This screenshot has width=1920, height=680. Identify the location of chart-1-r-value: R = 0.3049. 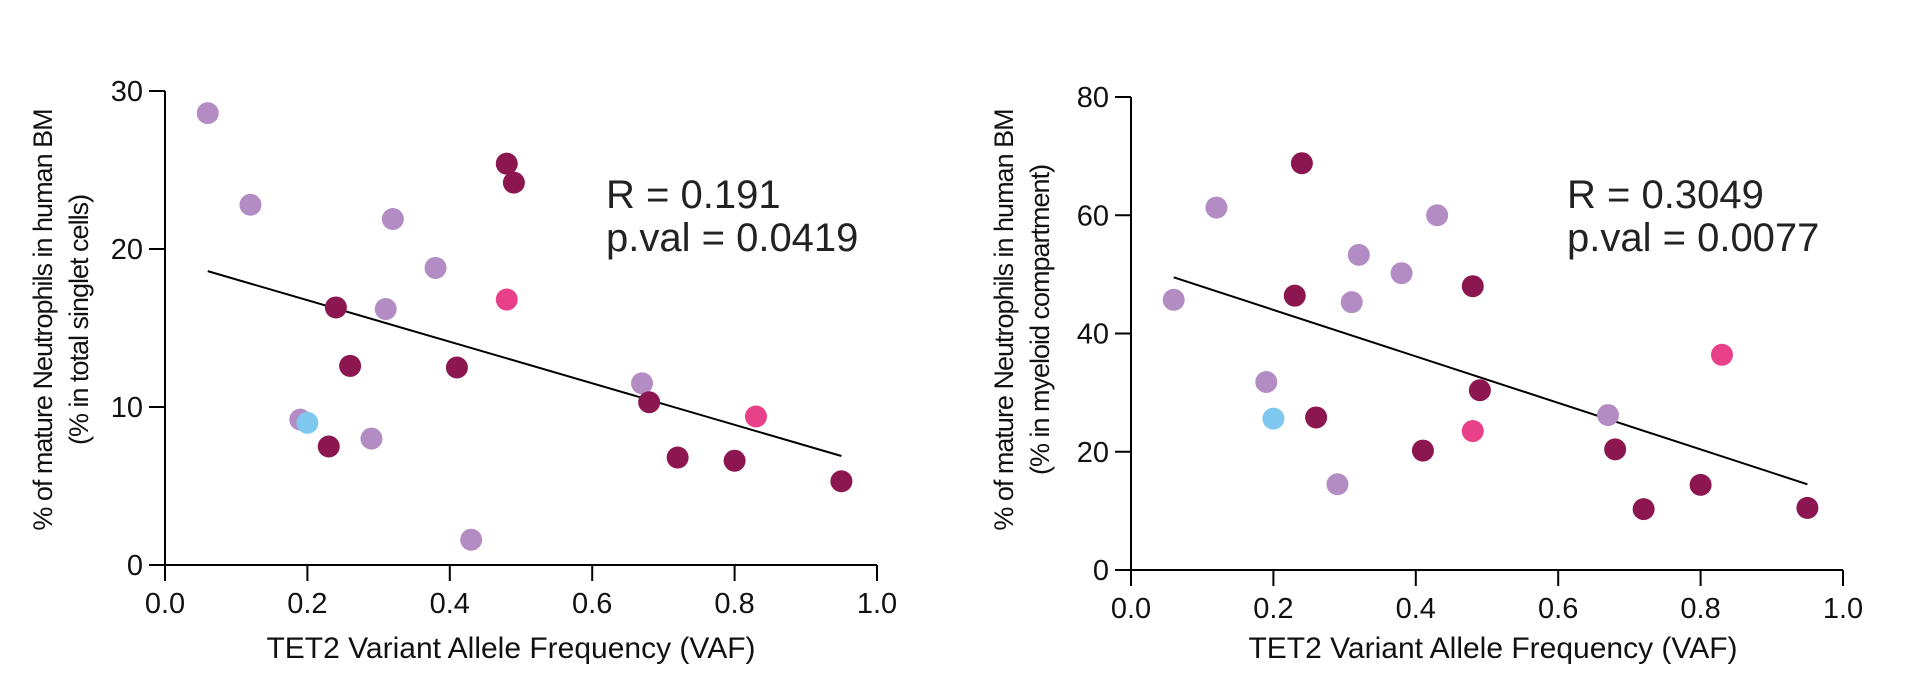
(1665, 195).